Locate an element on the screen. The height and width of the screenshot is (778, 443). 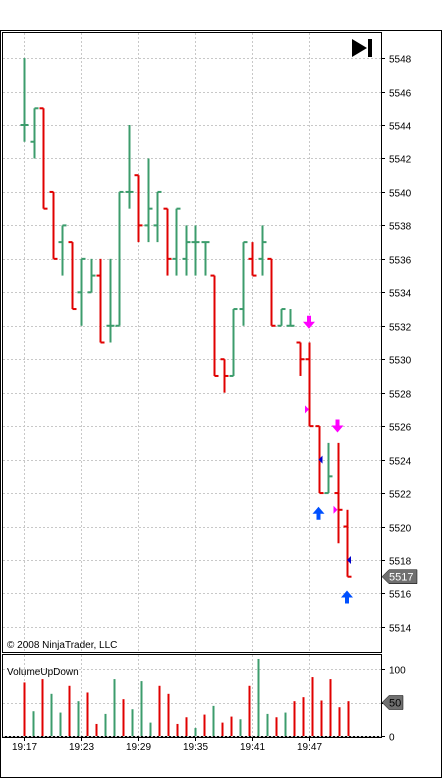
price-tick-label: 5530 is located at coordinates (400, 361).